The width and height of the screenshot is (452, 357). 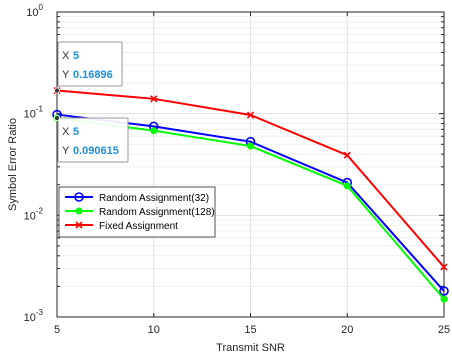 What do you see at coordinates (57, 330) in the screenshot?
I see `x-tick-label: 5` at bounding box center [57, 330].